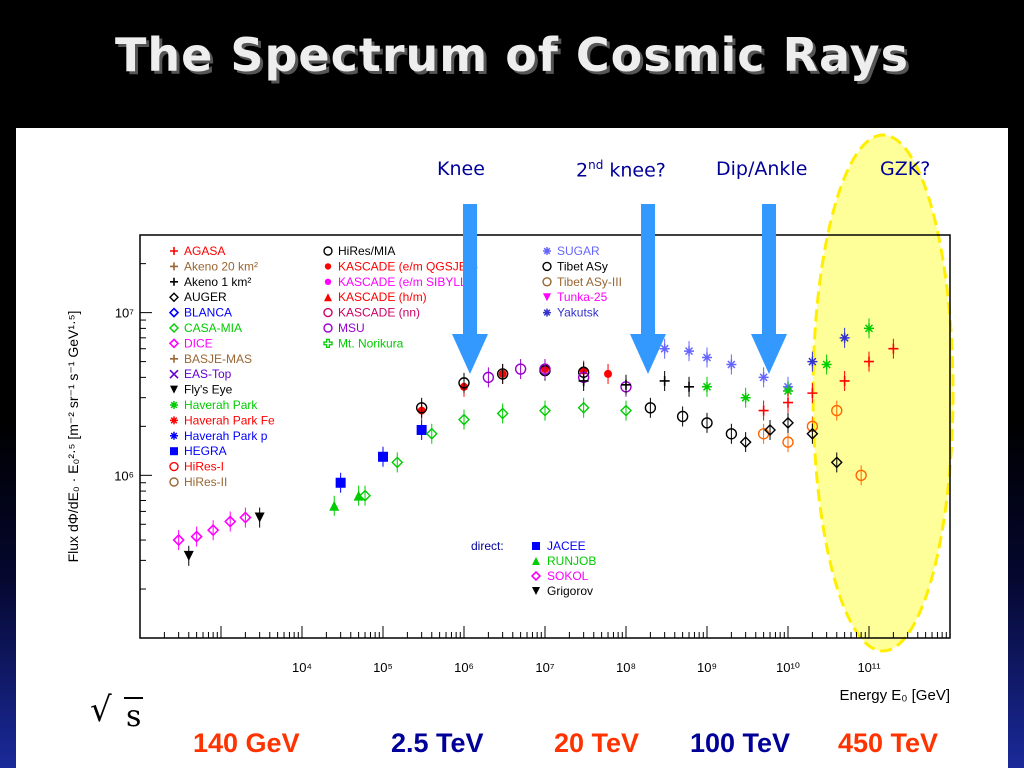 This screenshot has width=1024, height=768. What do you see at coordinates (648, 289) in the screenshot?
I see `second-knee-arrow-icon` at bounding box center [648, 289].